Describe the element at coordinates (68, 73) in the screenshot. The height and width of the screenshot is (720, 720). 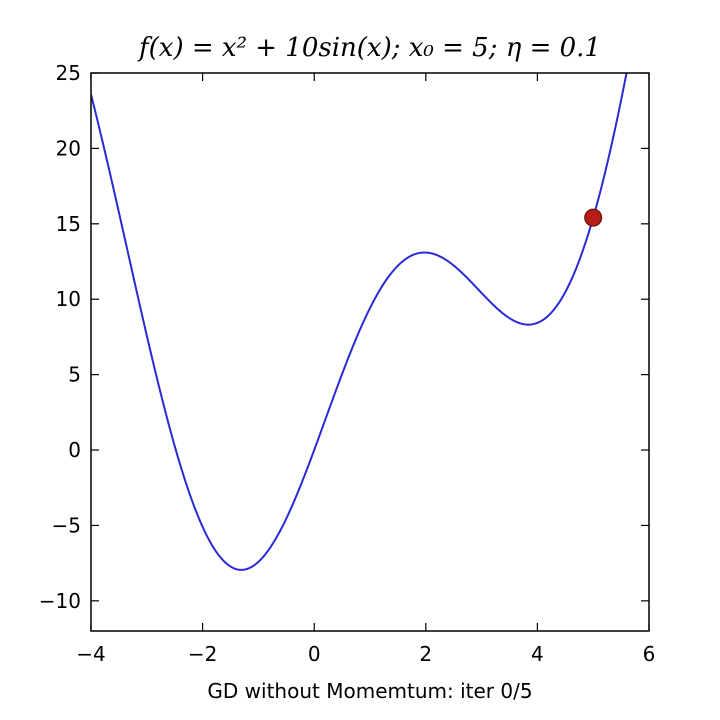
I see `y-tick-label: 25` at that location.